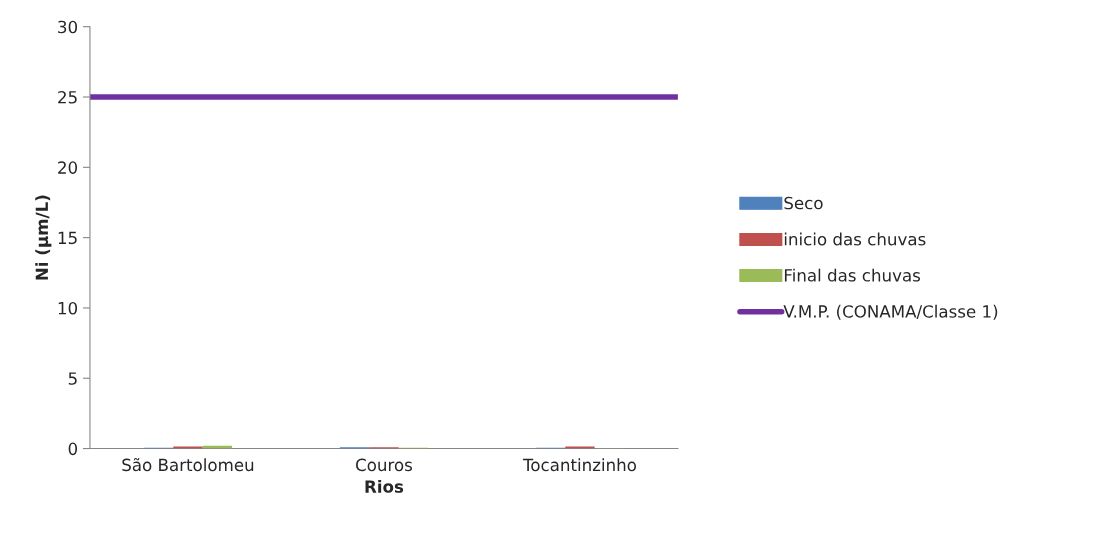 The height and width of the screenshot is (534, 1097). I want to click on y-tick-label: 20, so click(68, 167).